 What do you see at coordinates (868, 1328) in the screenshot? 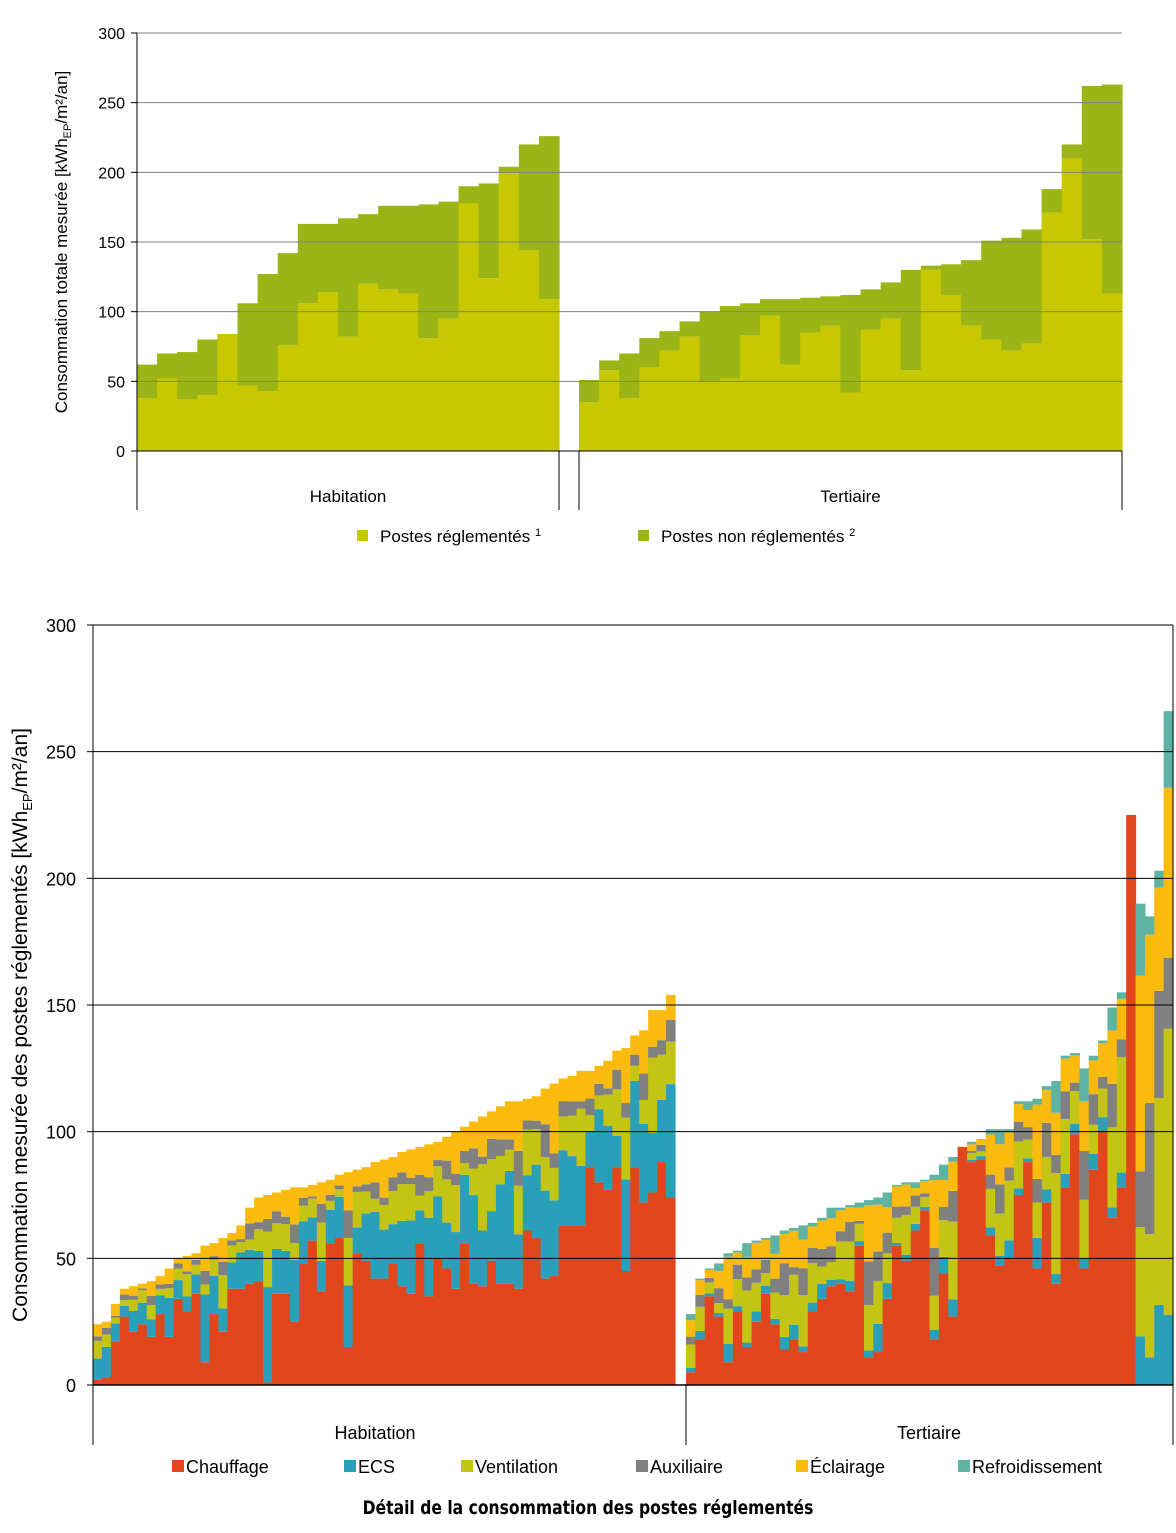
I see `bar-tertiaire-20-ventilation` at bounding box center [868, 1328].